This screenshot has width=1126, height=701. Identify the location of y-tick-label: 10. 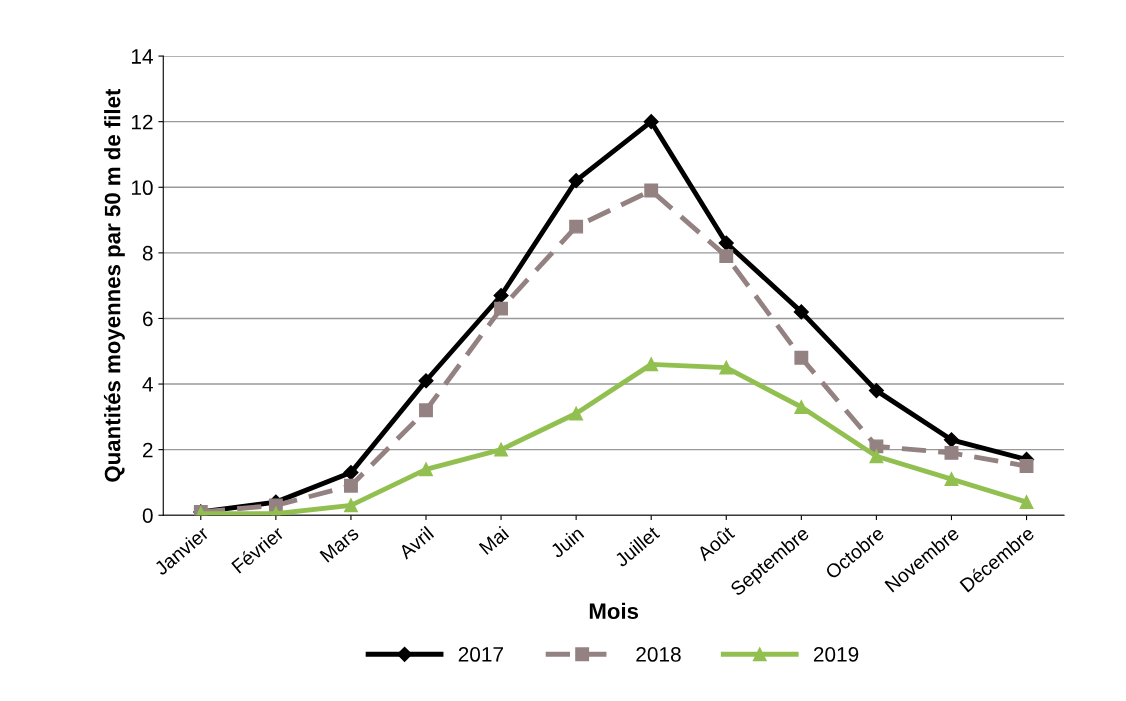
(142, 188).